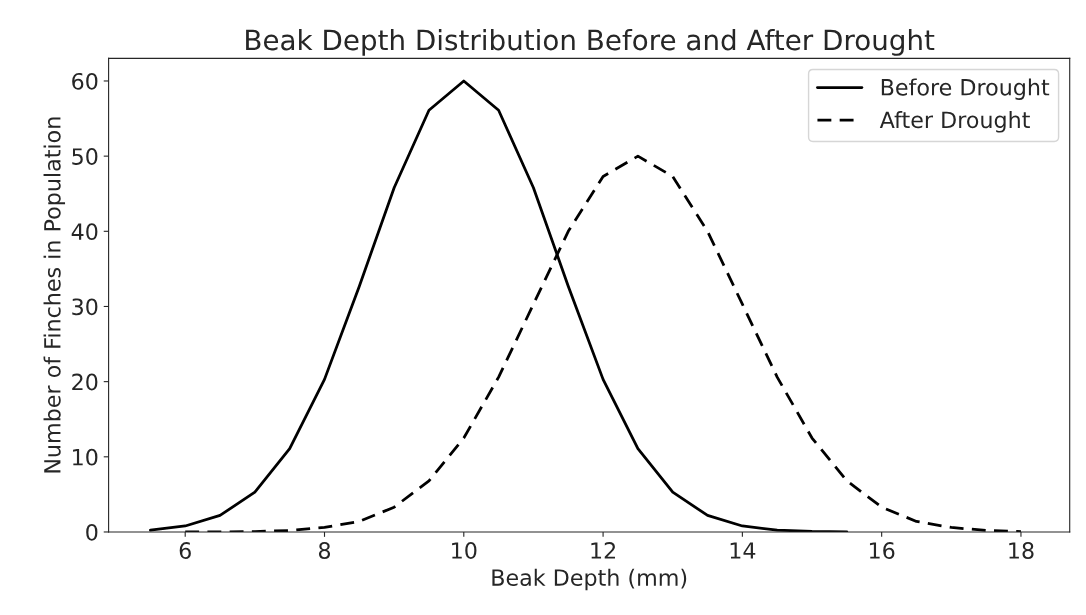 This screenshot has height=615, width=1086. I want to click on y-tick-label: 30, so click(85, 307).